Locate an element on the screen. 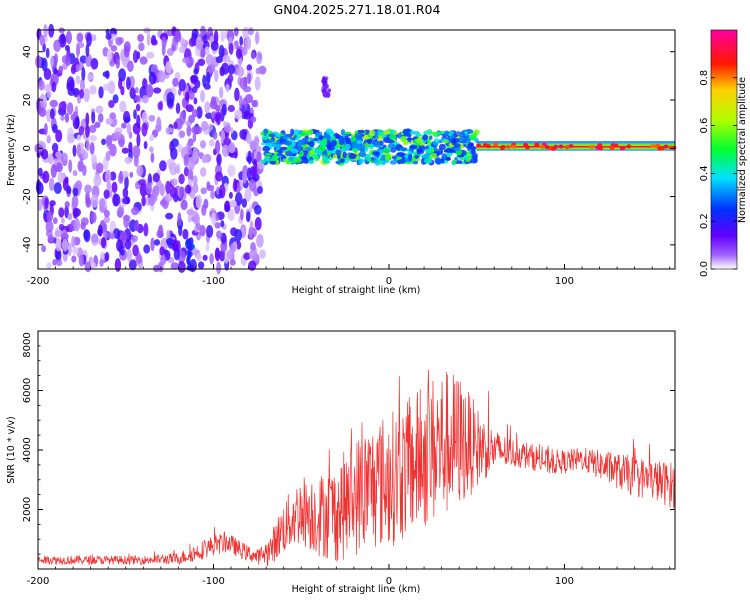 The height and width of the screenshot is (600, 750). spectrogram-region is located at coordinates (576, 146).